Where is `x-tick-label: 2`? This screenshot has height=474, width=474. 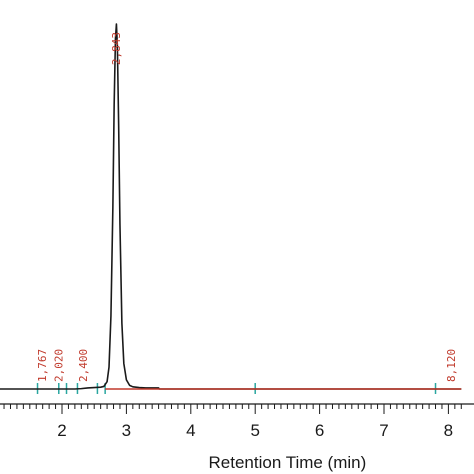 x-tick-label: 2 is located at coordinates (61, 430).